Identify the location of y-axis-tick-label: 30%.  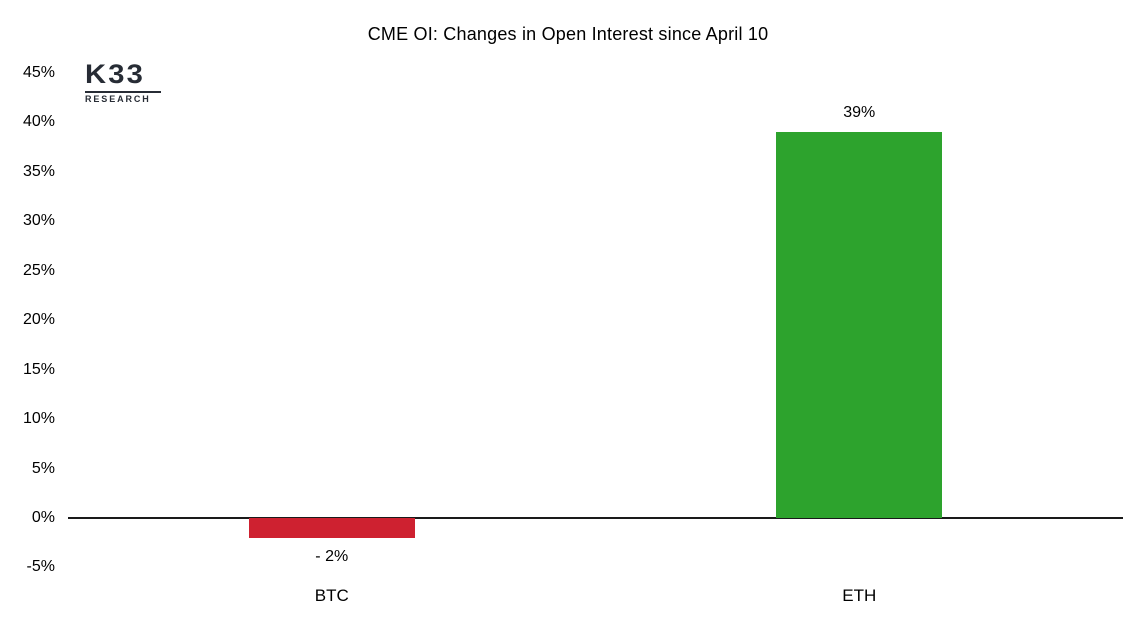
(38, 221).